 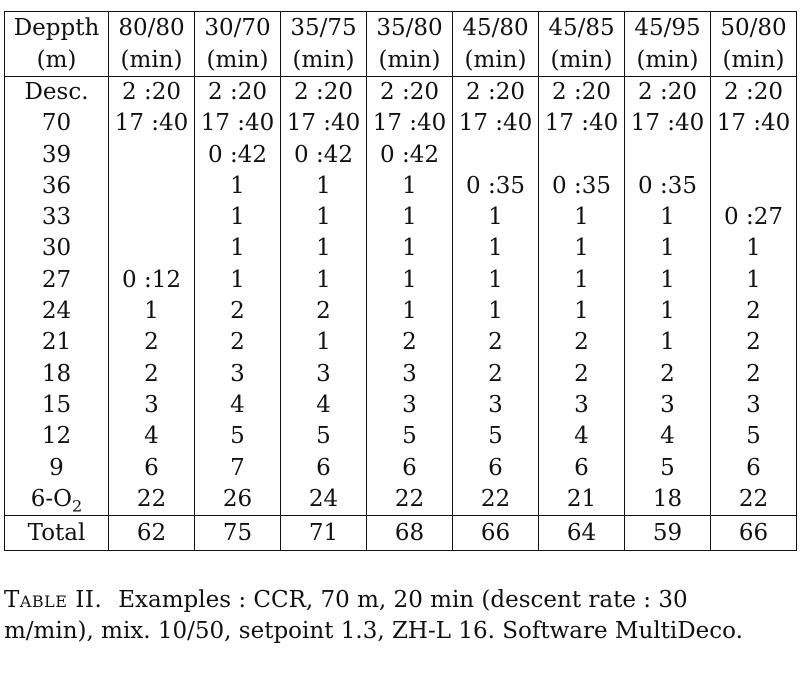 I want to click on time-cell: 71, so click(x=323, y=533).